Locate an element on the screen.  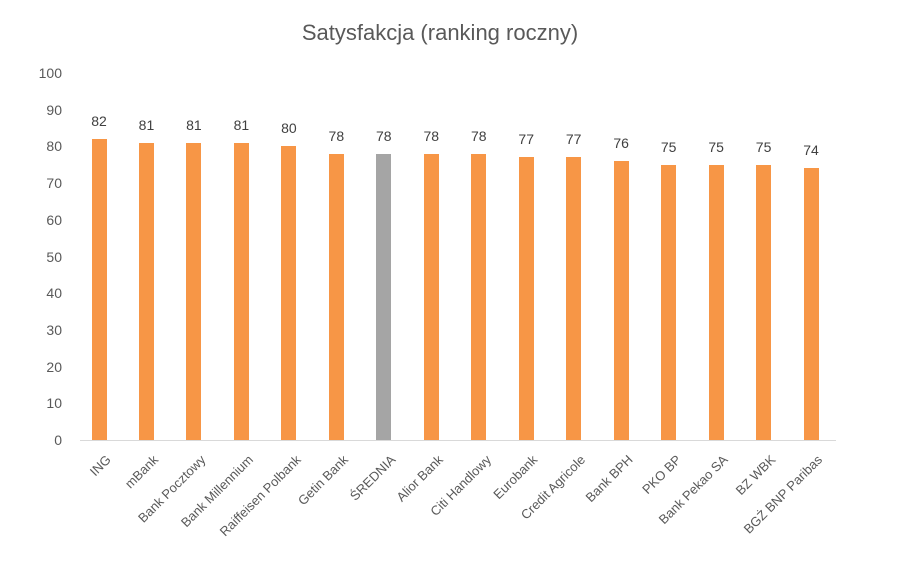
y-tick-label: 90 is located at coordinates (54, 109).